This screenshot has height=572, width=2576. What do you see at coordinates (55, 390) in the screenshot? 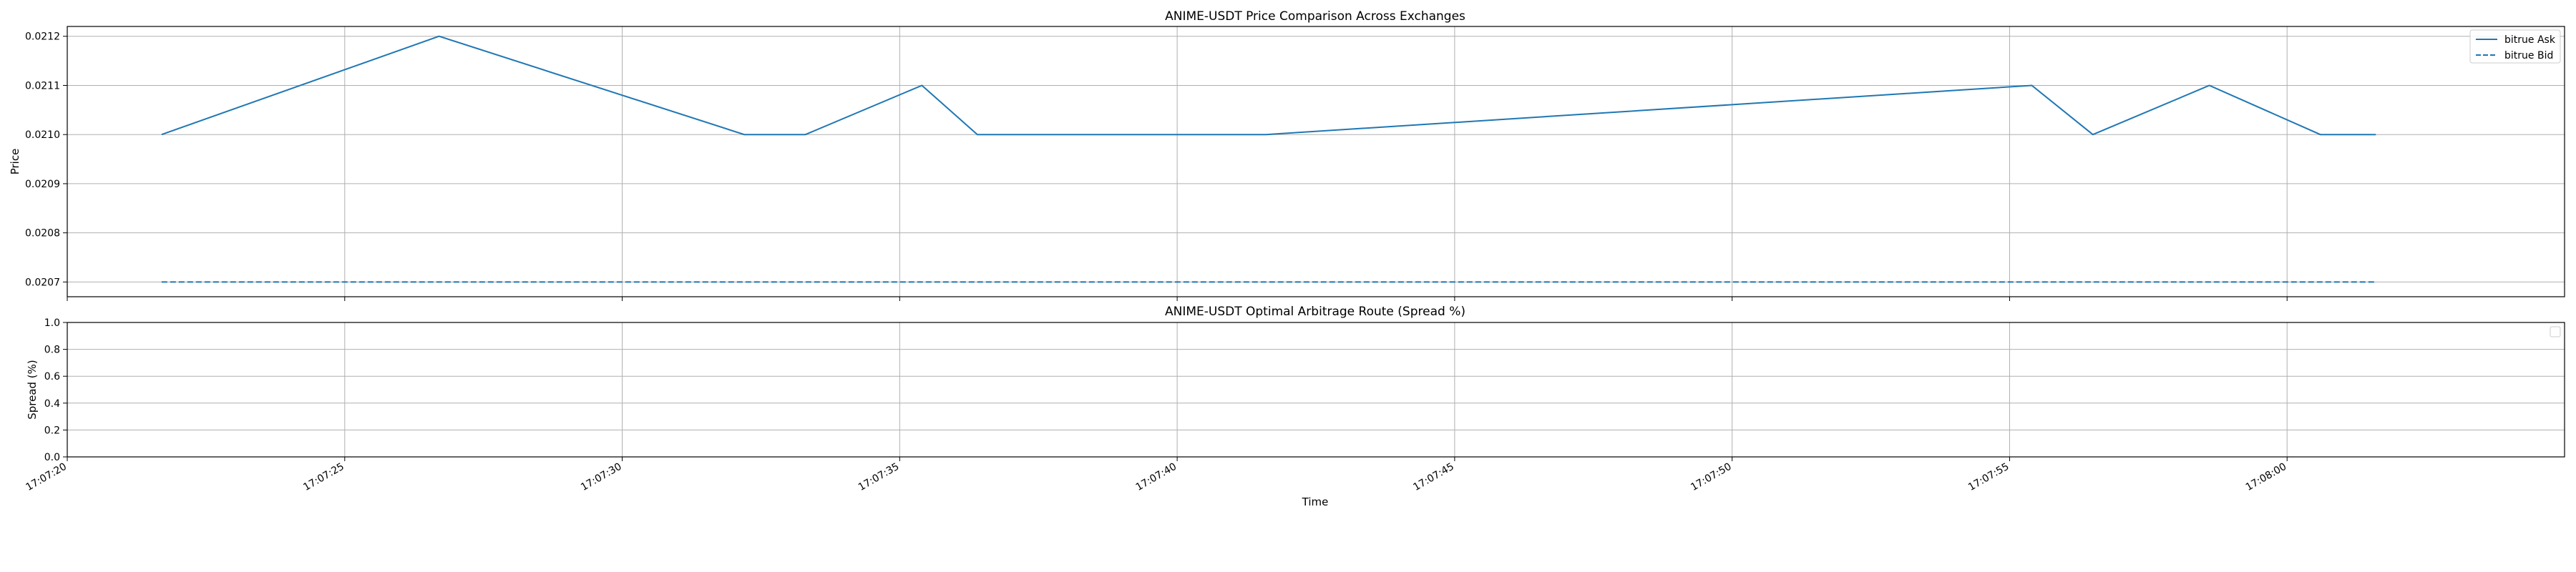
I see `spread-y-ticks: 0.0 0.2 0.4 0.6 0.8 1.0` at bounding box center [55, 390].